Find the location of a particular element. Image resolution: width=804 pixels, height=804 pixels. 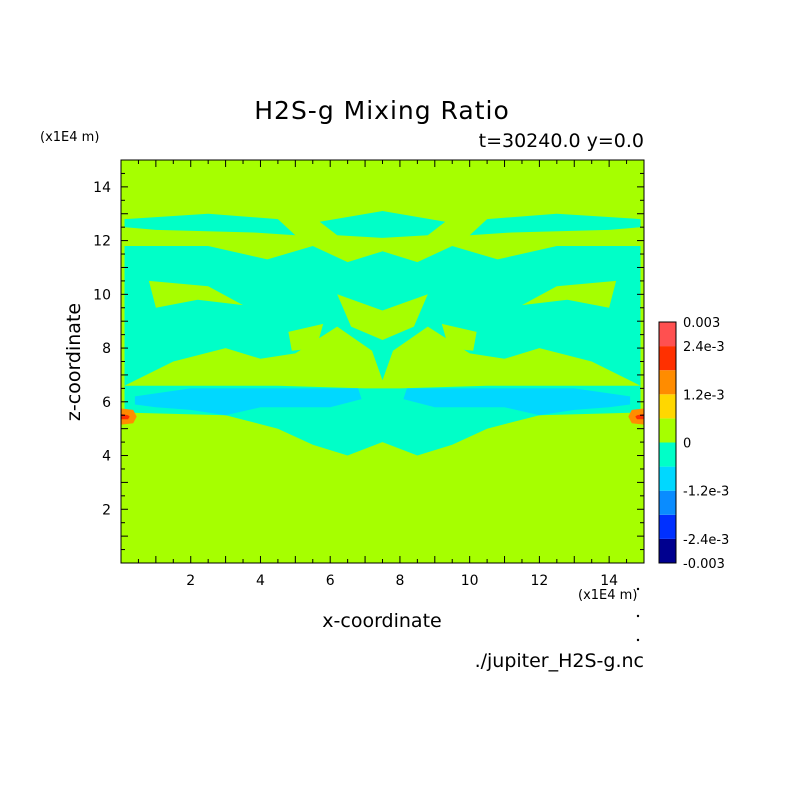

x-tick-label: 8 is located at coordinates (399, 581).